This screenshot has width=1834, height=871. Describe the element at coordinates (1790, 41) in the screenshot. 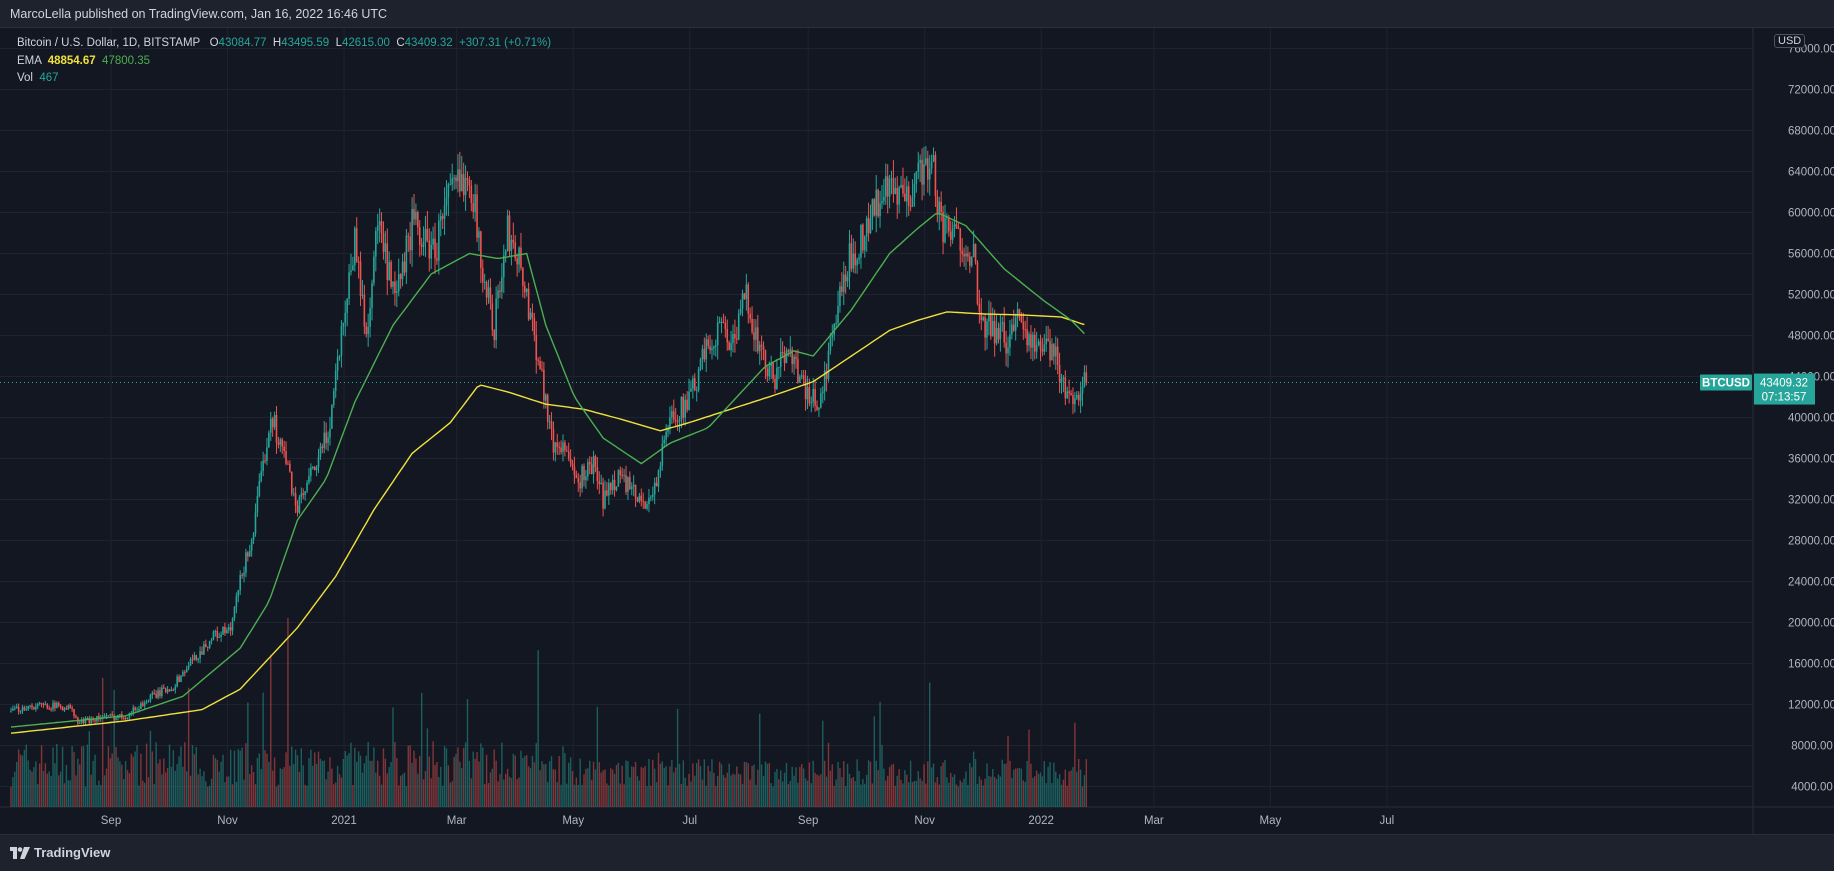

I see `currency-button: USD` at that location.